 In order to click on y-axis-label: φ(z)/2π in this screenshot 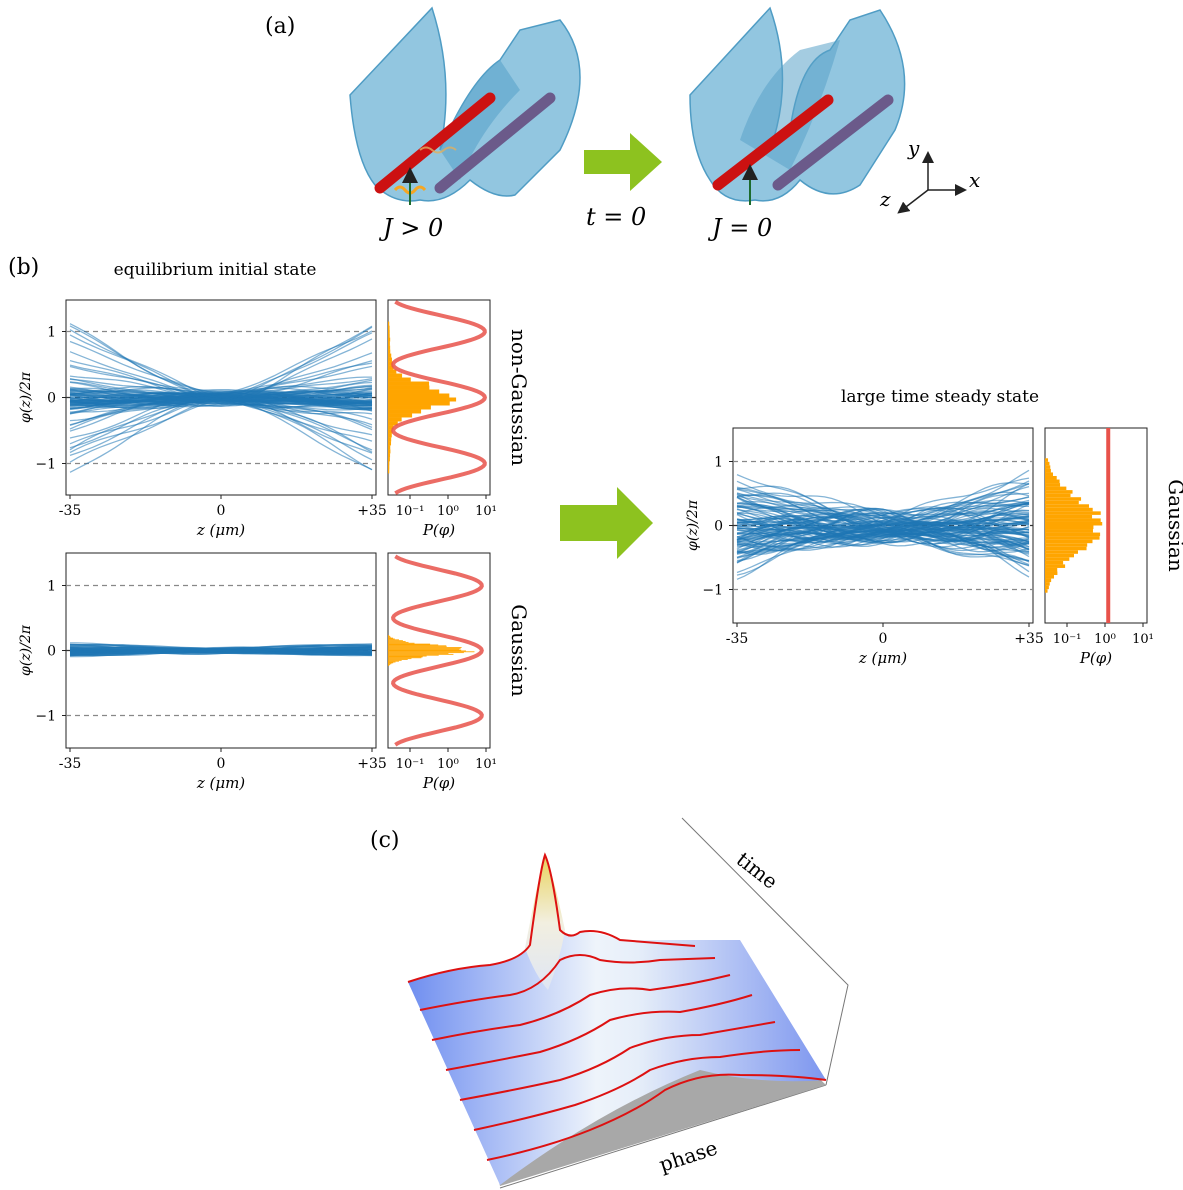, I will do `click(26, 650)`.